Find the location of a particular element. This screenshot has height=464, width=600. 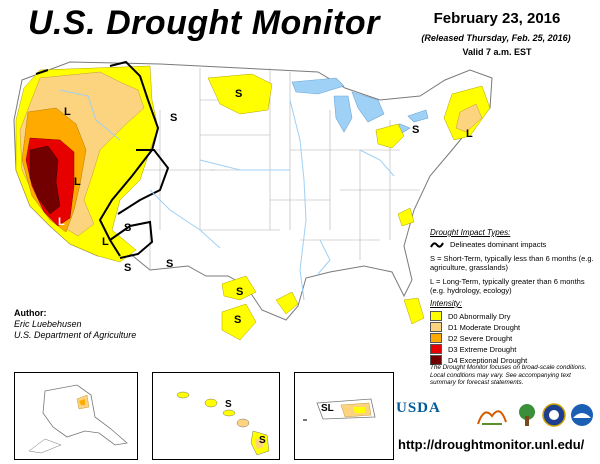

impact-label-s-west-texas: S is located at coordinates (170, 264).